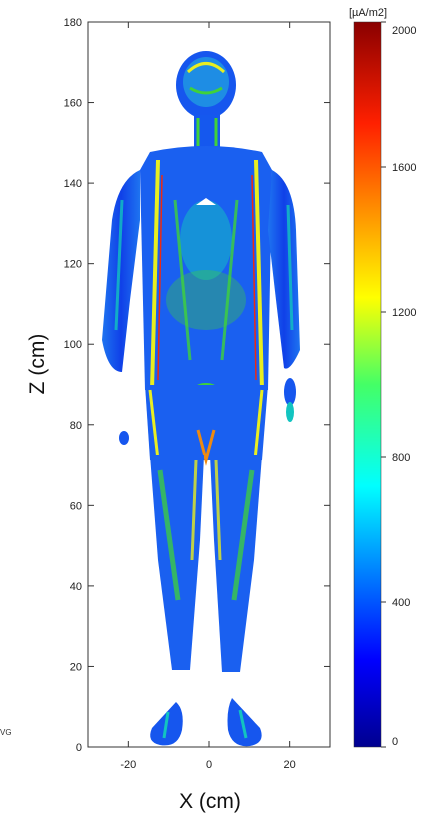 The image size is (431, 822). I want to click on y-tick-label: 160, so click(73, 104).